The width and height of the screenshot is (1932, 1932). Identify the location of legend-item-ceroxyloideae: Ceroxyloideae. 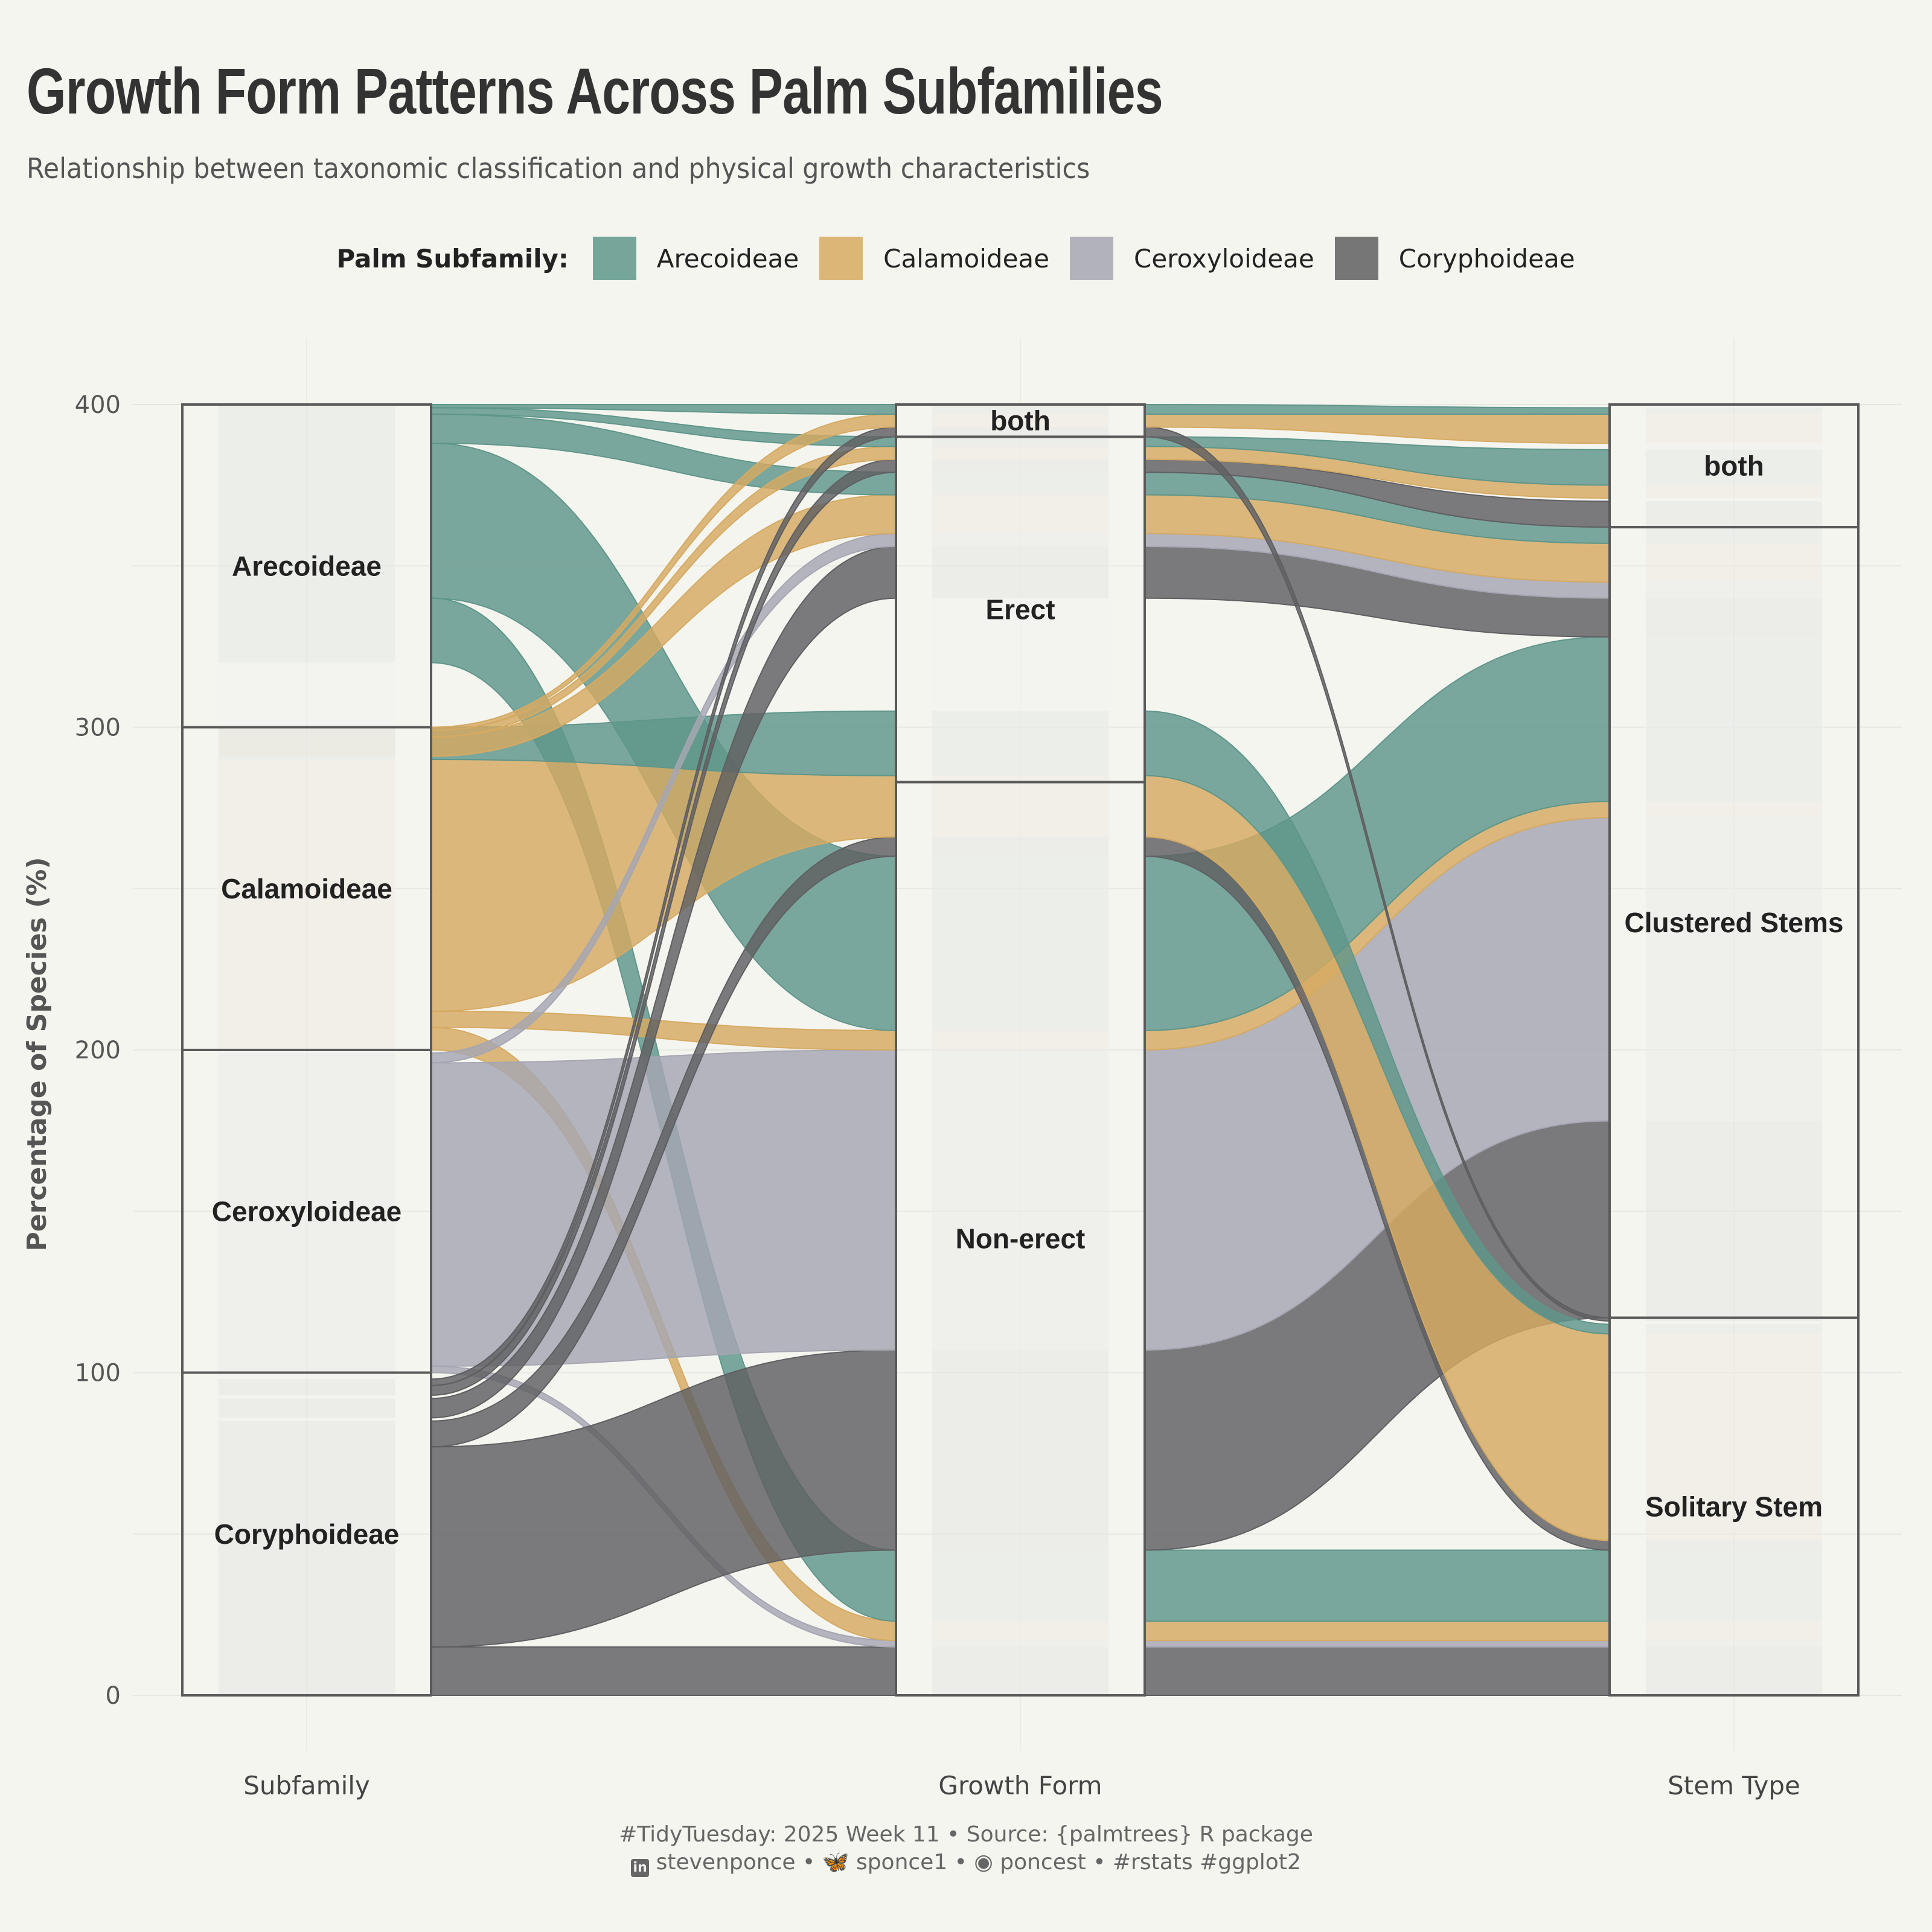
(1192, 258).